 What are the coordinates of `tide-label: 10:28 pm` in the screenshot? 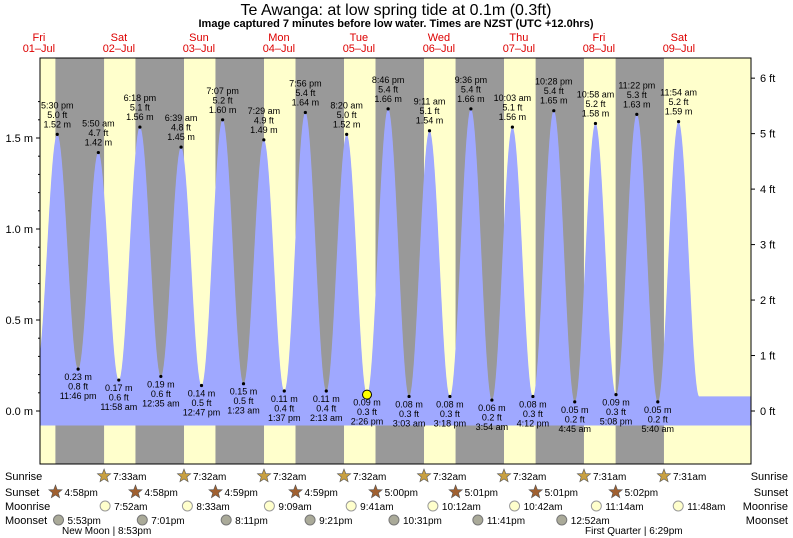 It's located at (554, 82).